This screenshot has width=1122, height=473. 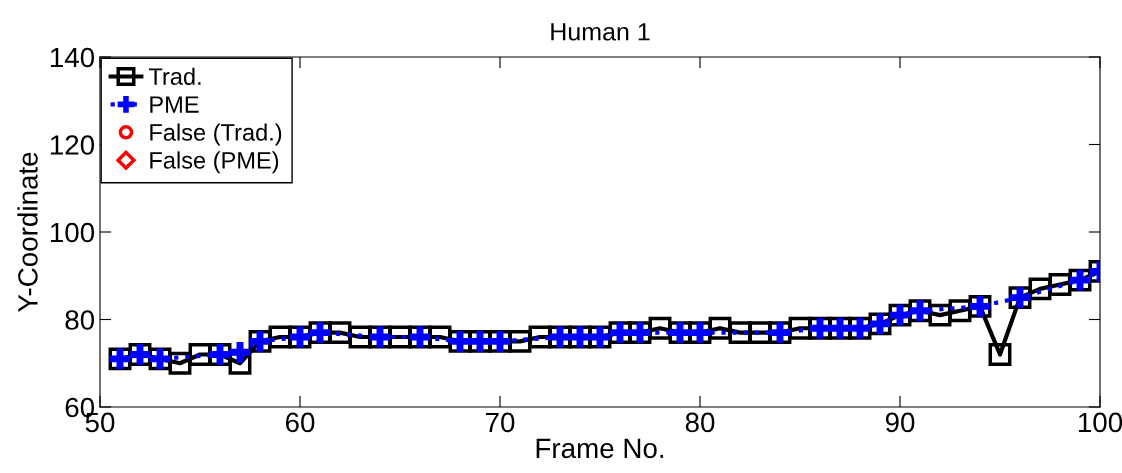 What do you see at coordinates (27, 232) in the screenshot?
I see `y-axis-title: Y-Coordinate` at bounding box center [27, 232].